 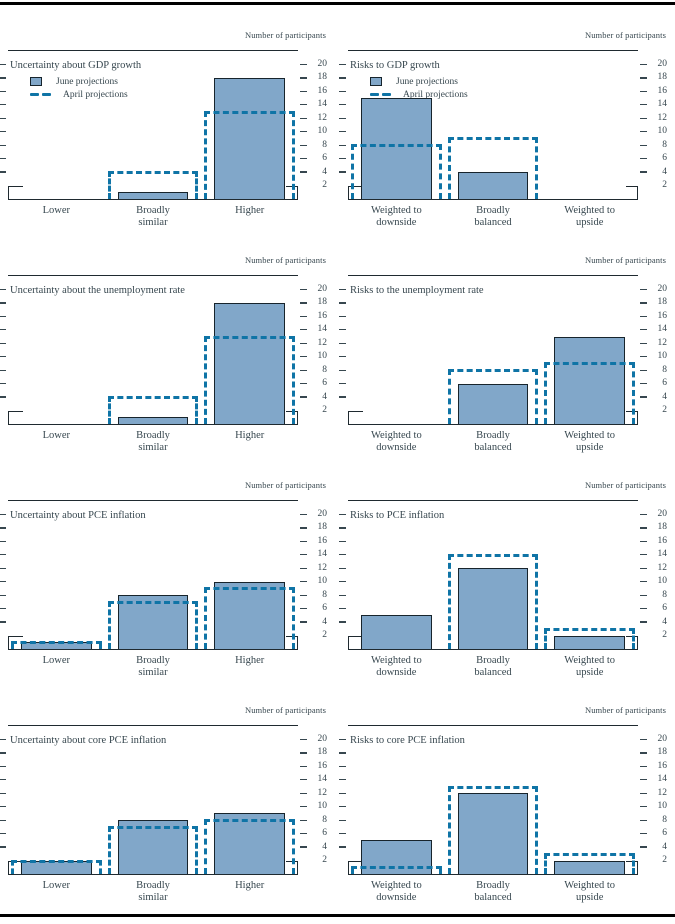 I want to click on panel-title: Risks to the unemployment rate, so click(x=417, y=290).